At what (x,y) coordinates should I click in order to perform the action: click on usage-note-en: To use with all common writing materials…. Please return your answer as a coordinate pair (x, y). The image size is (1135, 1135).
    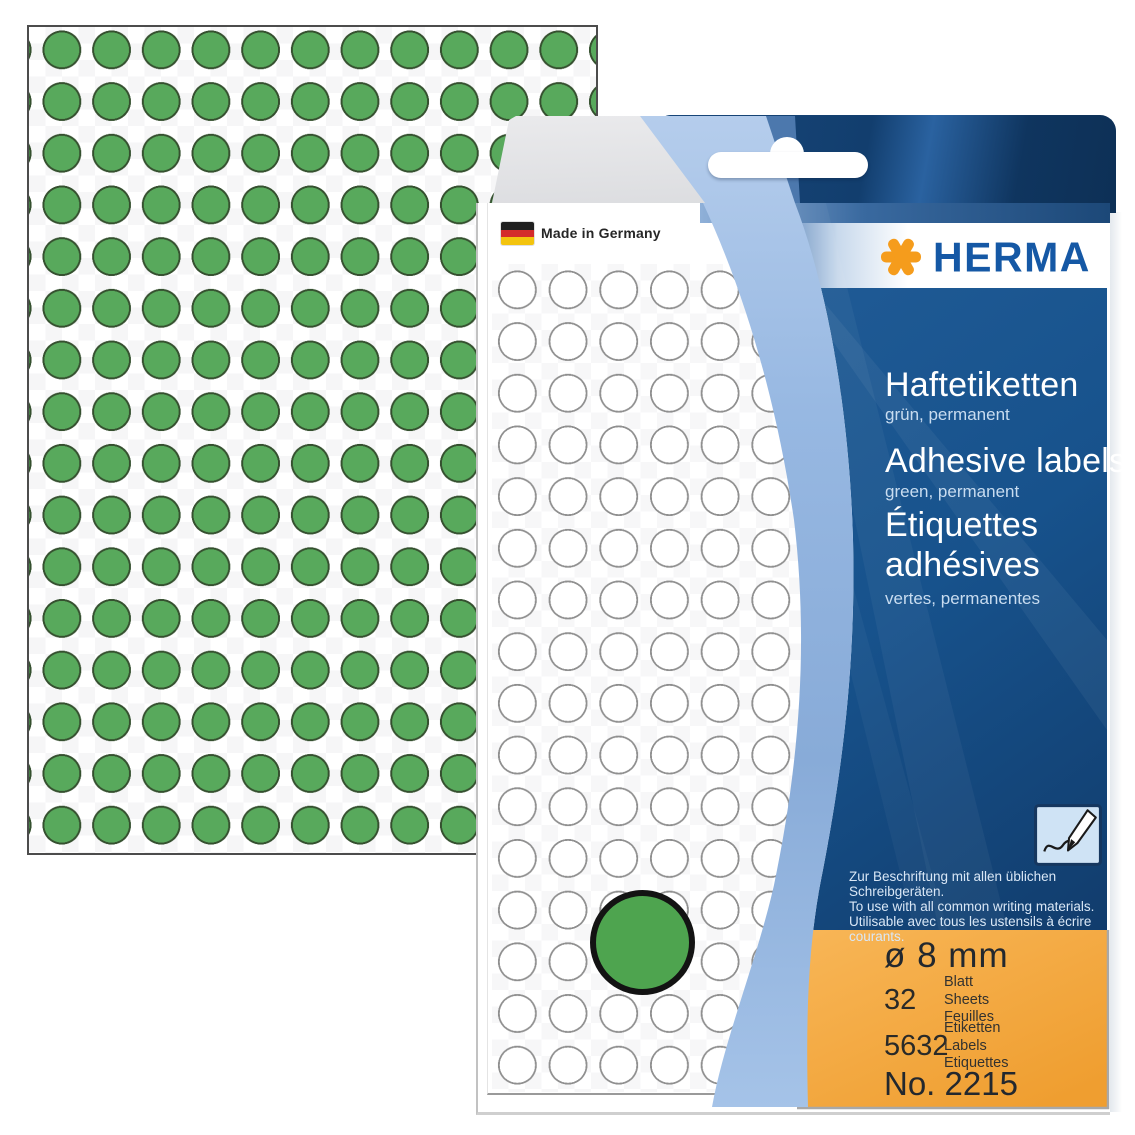
    Looking at the image, I should click on (972, 906).